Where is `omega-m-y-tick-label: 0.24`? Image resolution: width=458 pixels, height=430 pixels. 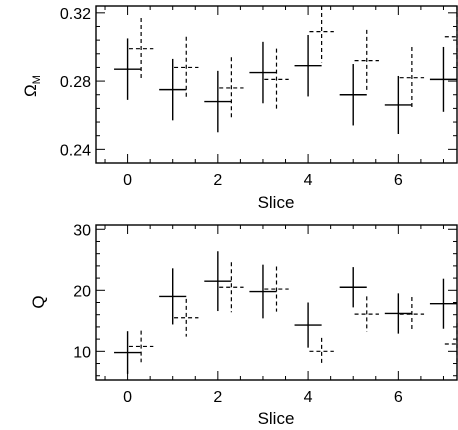
omega-m-y-tick-label: 0.24 is located at coordinates (75, 150).